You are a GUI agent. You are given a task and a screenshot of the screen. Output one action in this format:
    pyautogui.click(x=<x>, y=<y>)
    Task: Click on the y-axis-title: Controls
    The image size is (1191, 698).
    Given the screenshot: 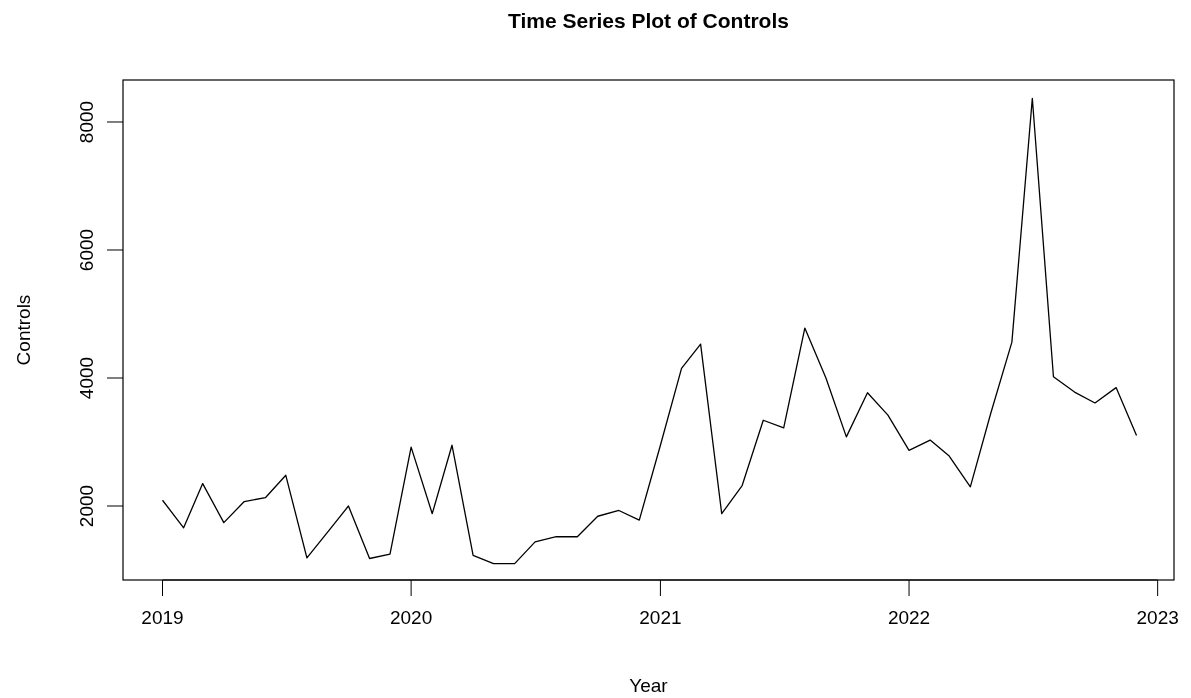 What is the action you would take?
    pyautogui.click(x=23, y=330)
    